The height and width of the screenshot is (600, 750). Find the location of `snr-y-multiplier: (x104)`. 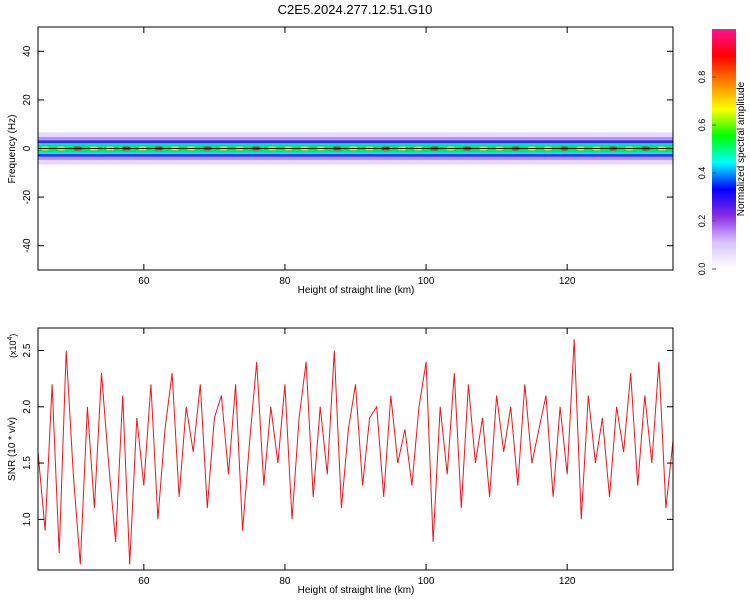

snr-y-multiplier: (x104) is located at coordinates (12, 346).